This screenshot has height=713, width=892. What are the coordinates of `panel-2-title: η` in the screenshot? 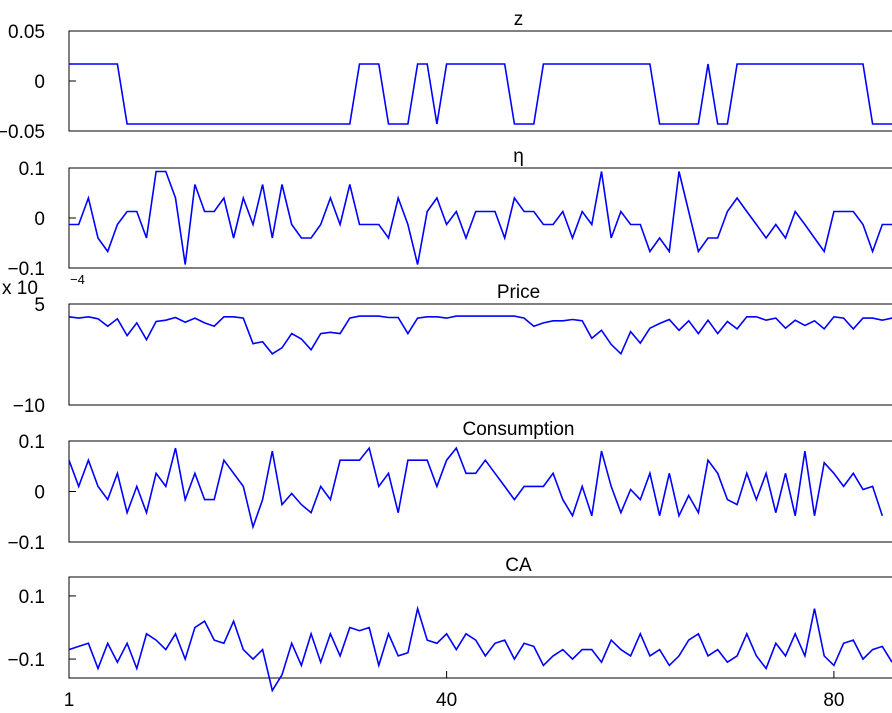 It's located at (518, 156).